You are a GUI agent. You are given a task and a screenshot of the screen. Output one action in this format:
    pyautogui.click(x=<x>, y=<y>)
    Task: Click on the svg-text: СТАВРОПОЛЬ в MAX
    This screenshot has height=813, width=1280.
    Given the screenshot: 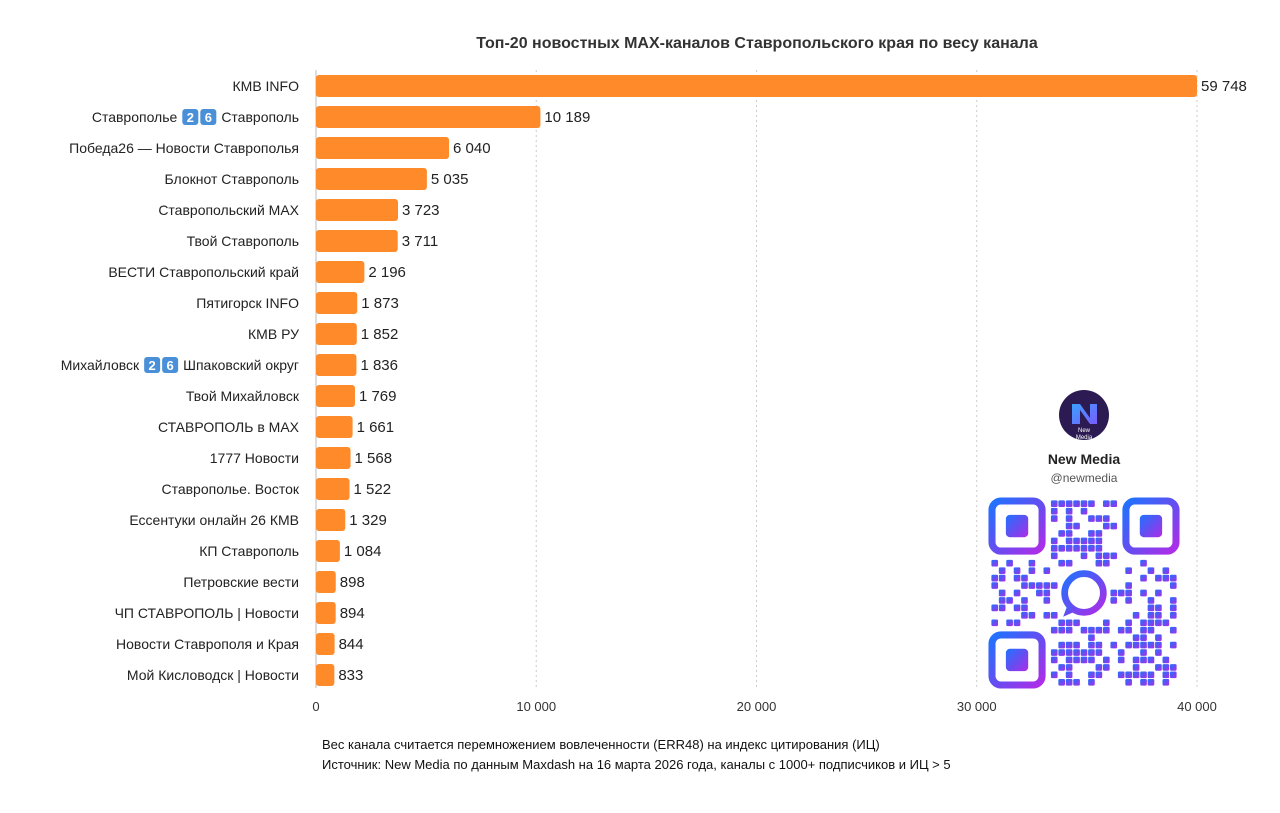 What is the action you would take?
    pyautogui.click(x=229, y=427)
    